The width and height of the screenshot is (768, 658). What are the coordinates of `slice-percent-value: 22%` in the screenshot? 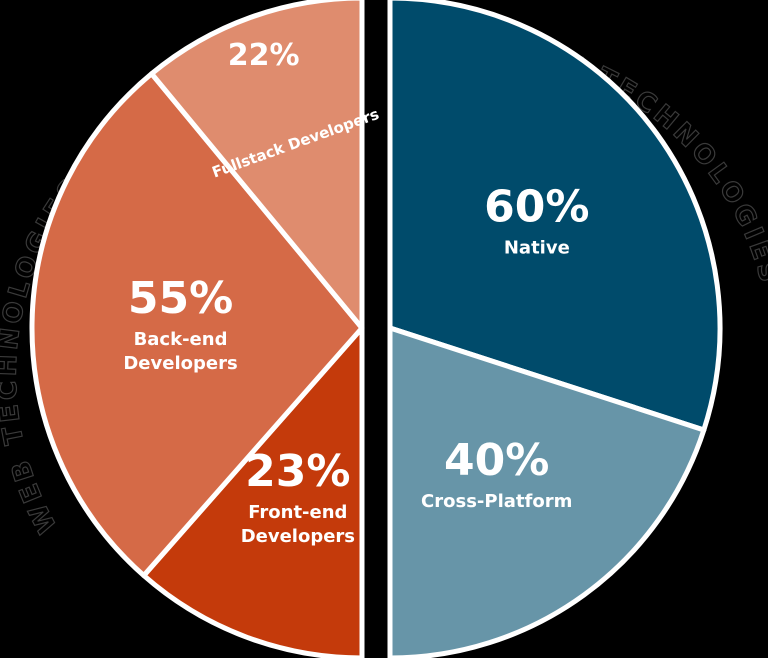 It's located at (264, 55).